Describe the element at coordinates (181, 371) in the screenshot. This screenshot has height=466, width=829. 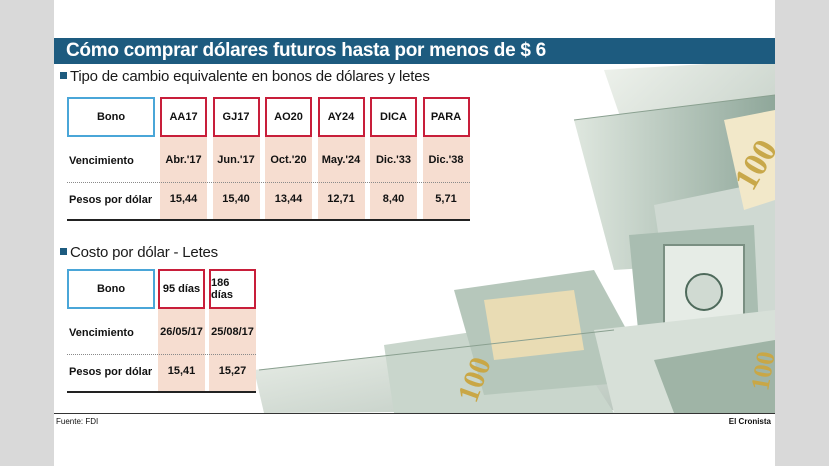
I see `table-cell: 15,41` at that location.